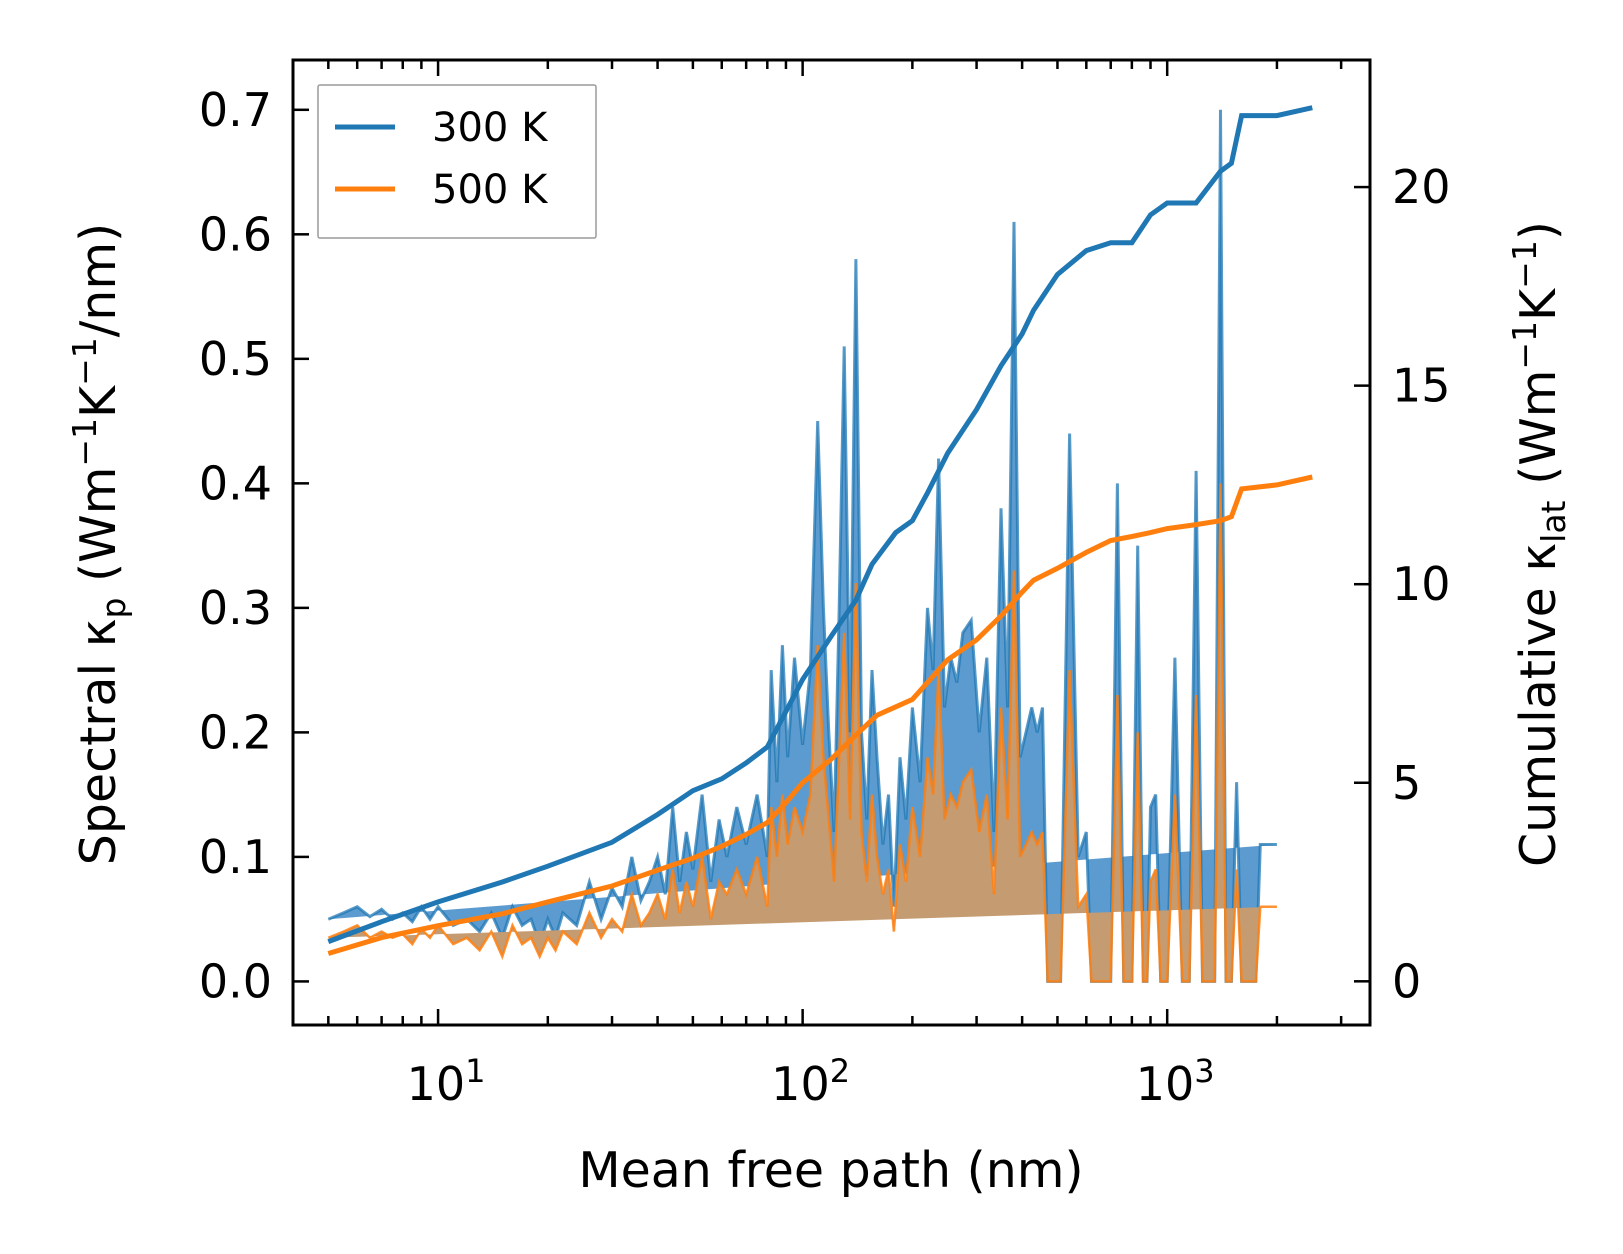 This screenshot has height=1254, width=1623. Describe the element at coordinates (235, 546) in the screenshot. I see `left-tick-labels: 0.0 0.1 0.2 0.3 0.4 0.5 0.6 0.7` at that location.